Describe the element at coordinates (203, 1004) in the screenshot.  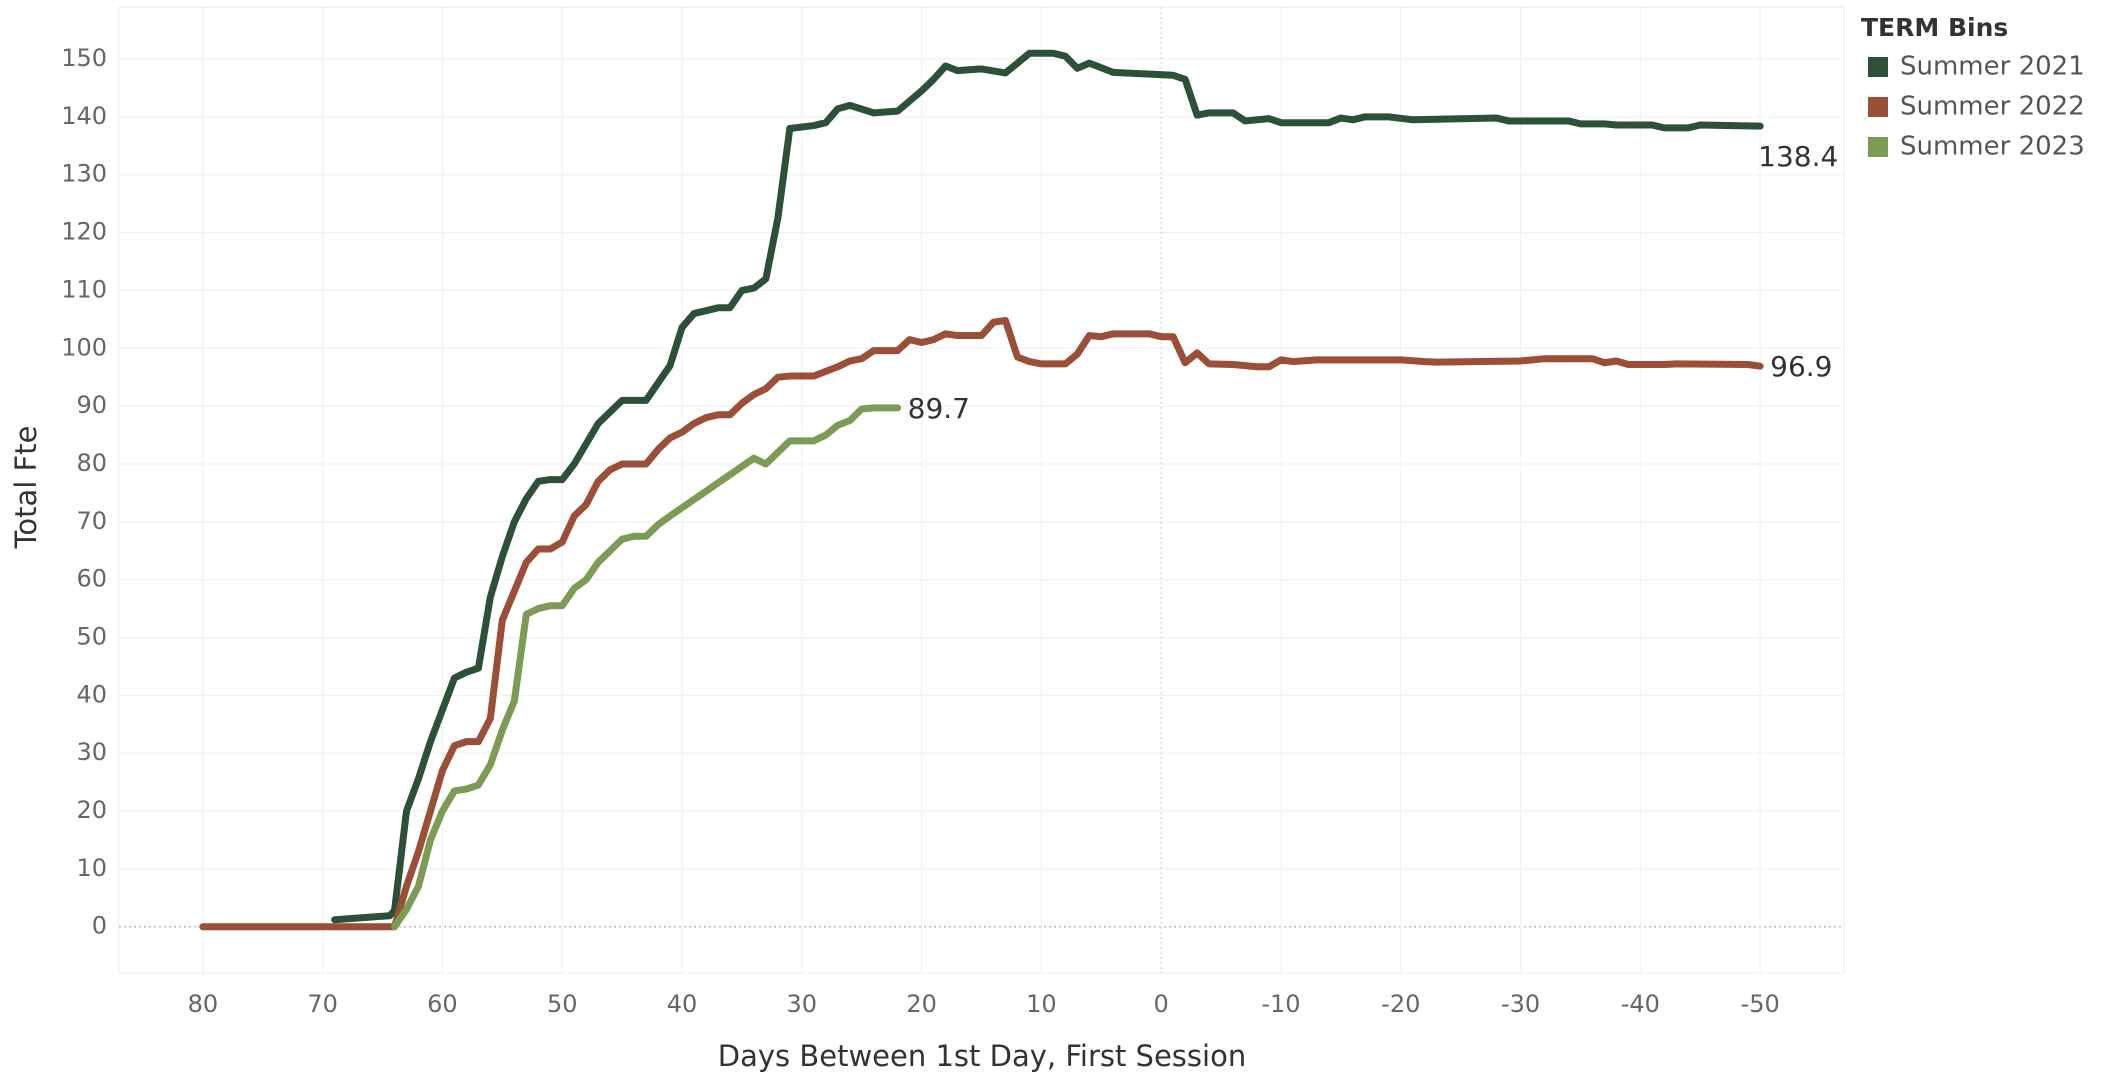
I see `x-tick-label: 80` at that location.